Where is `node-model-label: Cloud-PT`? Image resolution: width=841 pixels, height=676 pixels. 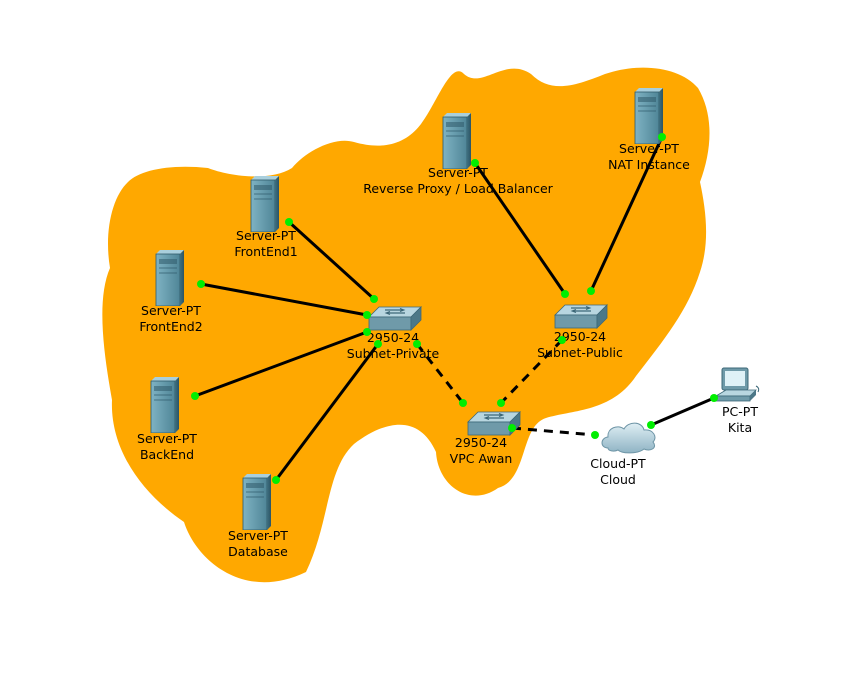
node-model-label: Cloud-PT is located at coordinates (618, 463).